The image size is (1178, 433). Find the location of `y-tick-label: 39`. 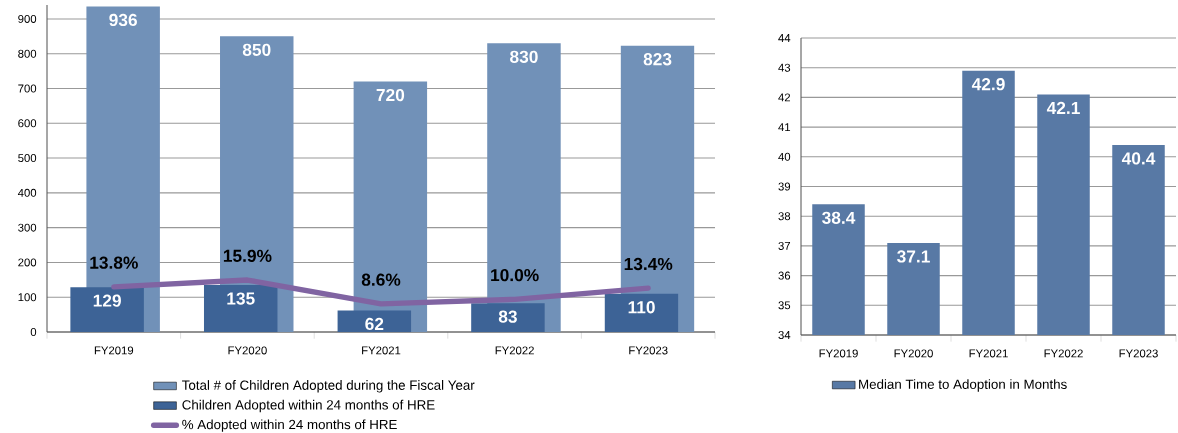

y-tick-label: 39 is located at coordinates (784, 186).